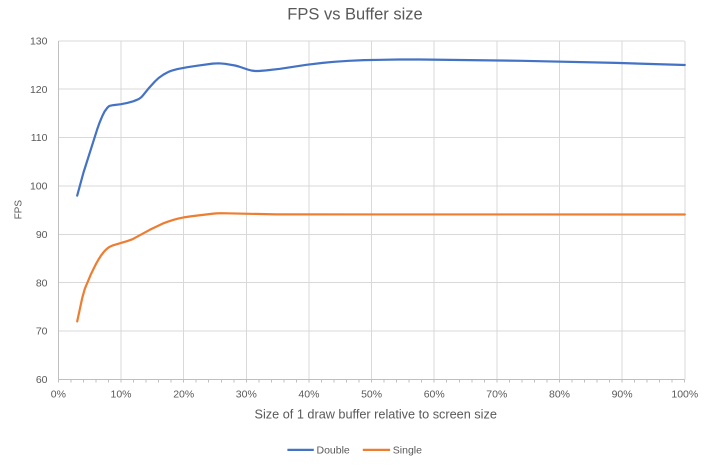 The width and height of the screenshot is (710, 471). Describe the element at coordinates (308, 395) in the screenshot. I see `svg-text: 40%` at that location.